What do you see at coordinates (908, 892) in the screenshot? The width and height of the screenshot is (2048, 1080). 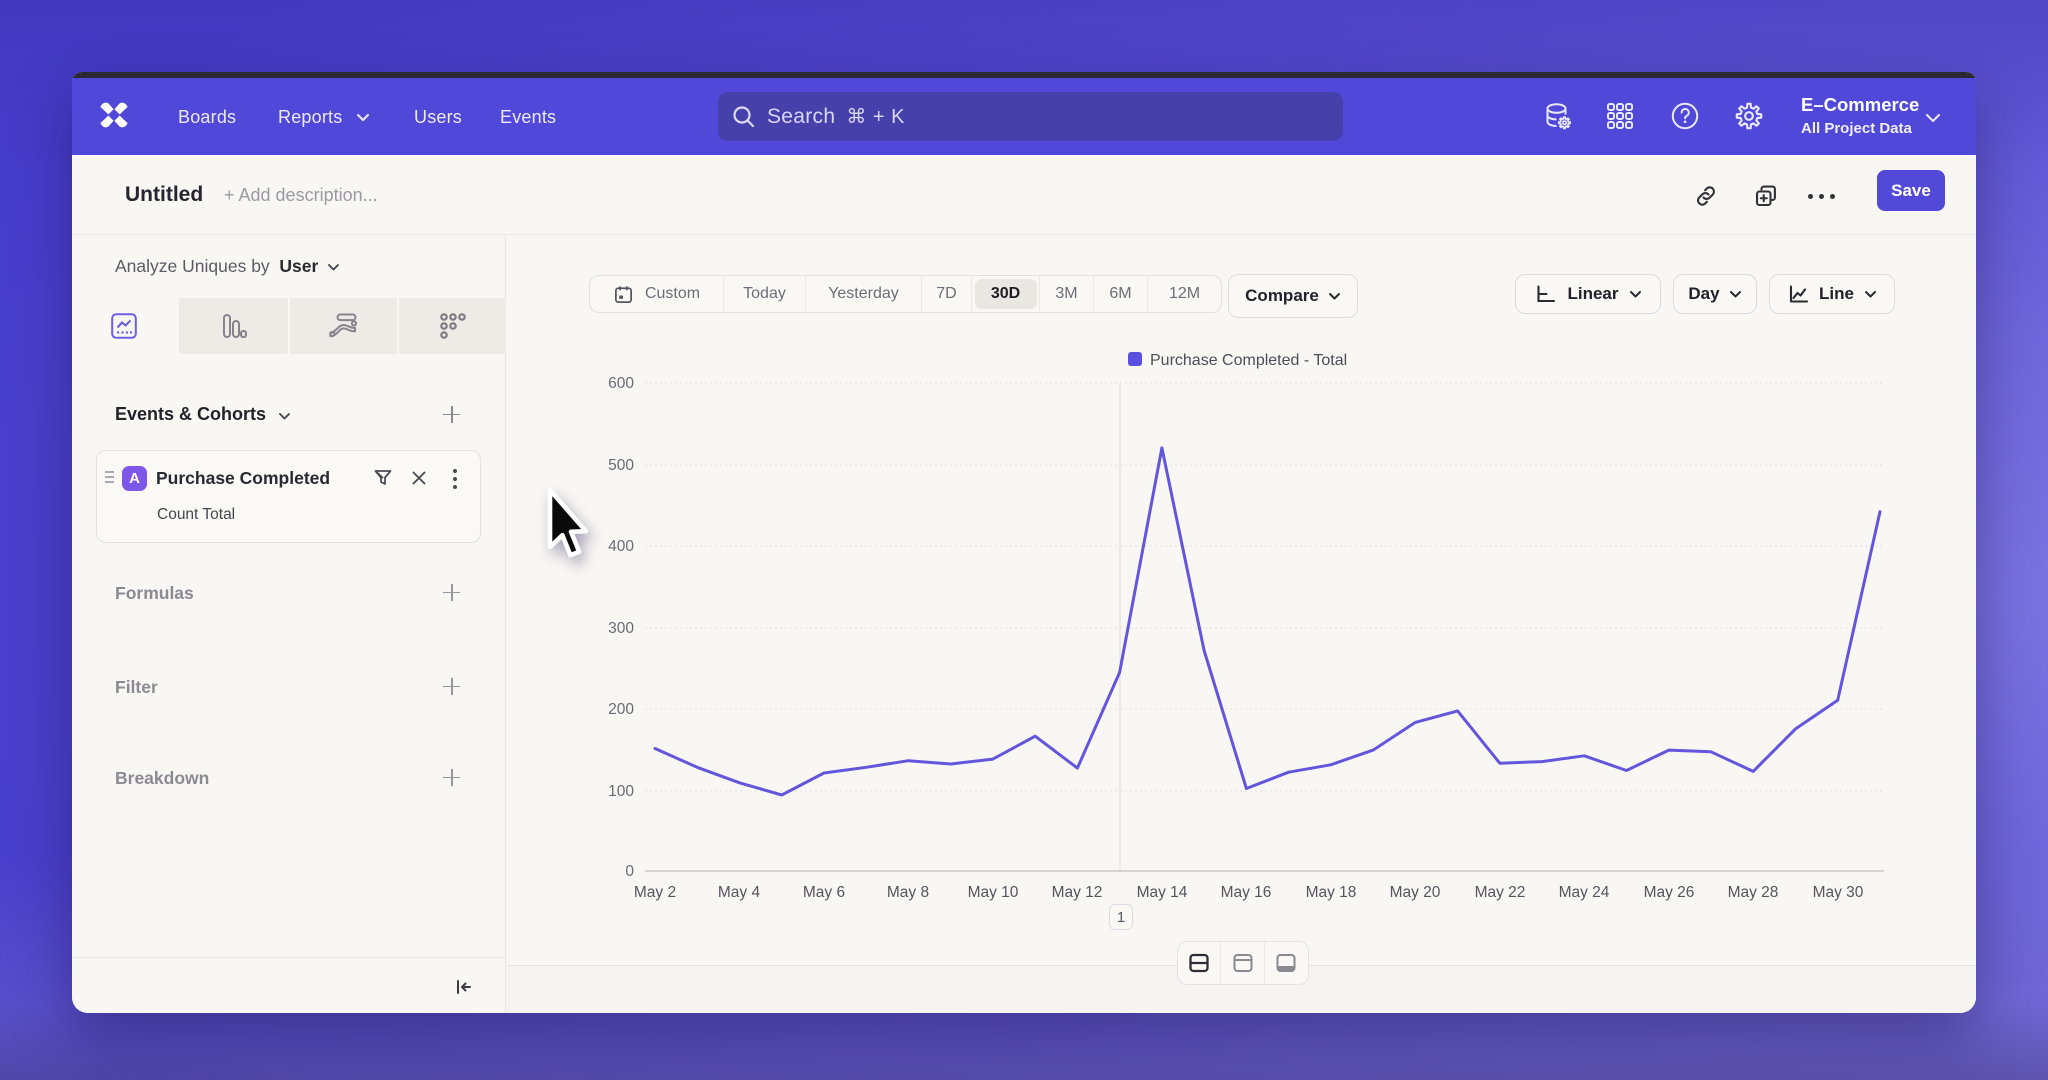 I see `svg-text: May 8` at bounding box center [908, 892].